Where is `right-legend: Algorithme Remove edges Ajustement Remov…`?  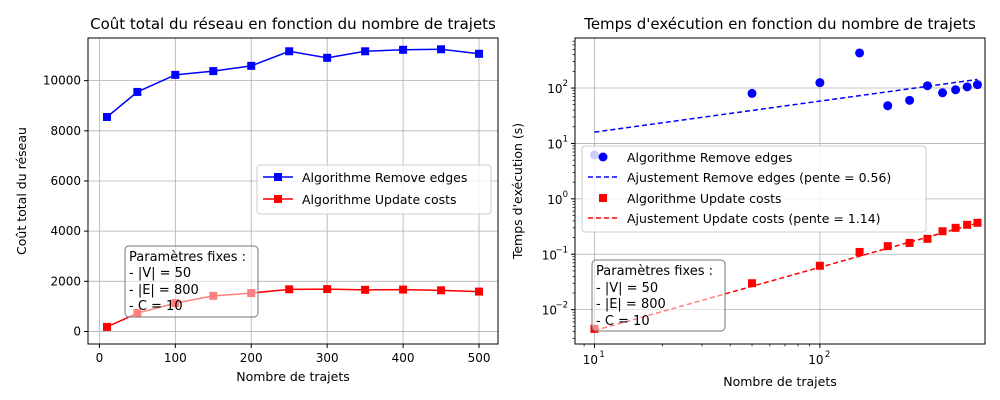 right-legend: Algorithme Remove edges Ajustement Remov… is located at coordinates (754, 189).